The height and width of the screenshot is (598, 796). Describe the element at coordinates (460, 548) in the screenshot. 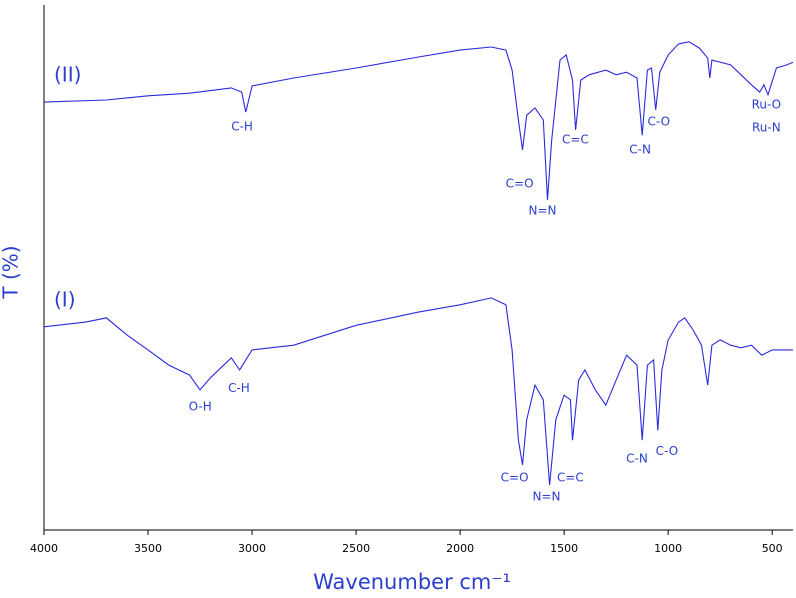

I see `x-tick-label: 2000` at that location.